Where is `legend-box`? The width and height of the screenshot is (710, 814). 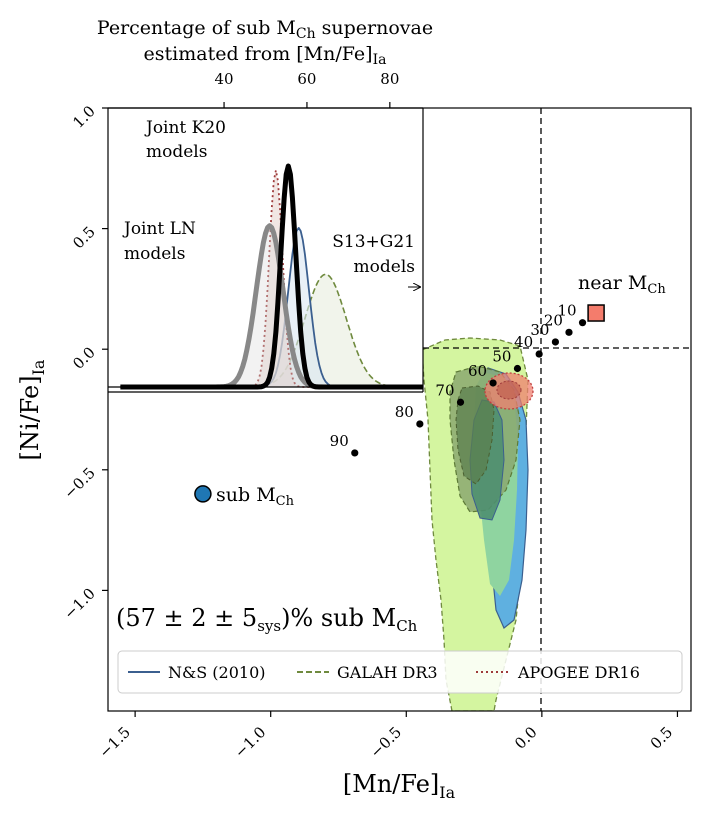 legend-box is located at coordinates (400, 672).